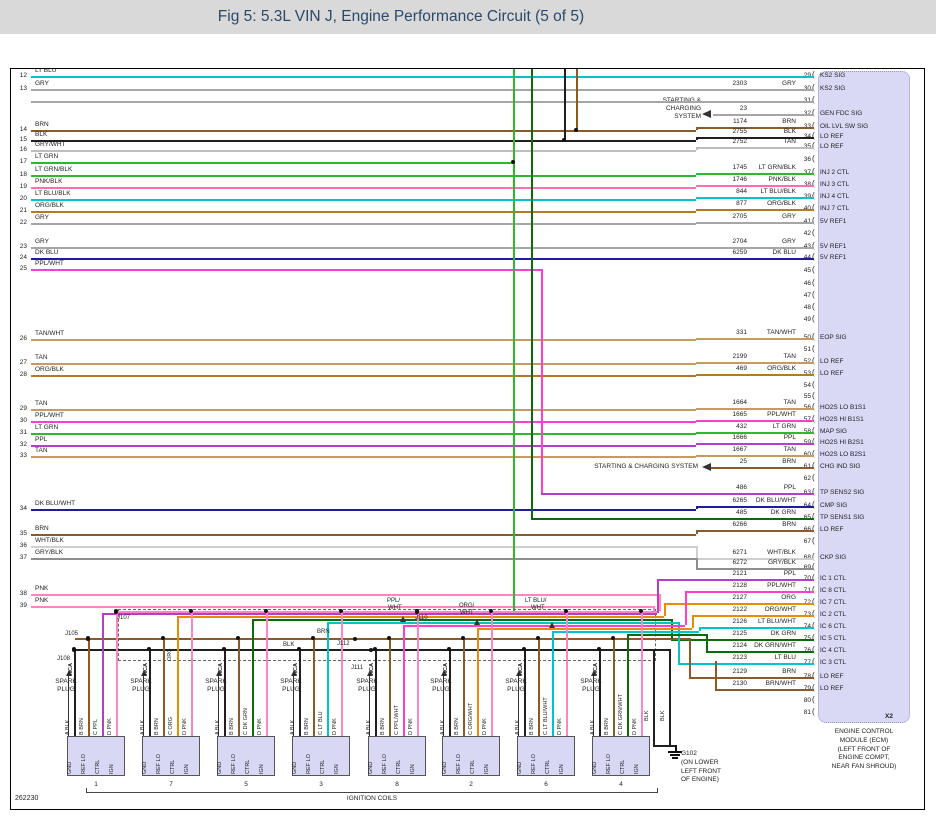  Describe the element at coordinates (799, 466) in the screenshot. I see `ecm-pin-number: 61` at that location.